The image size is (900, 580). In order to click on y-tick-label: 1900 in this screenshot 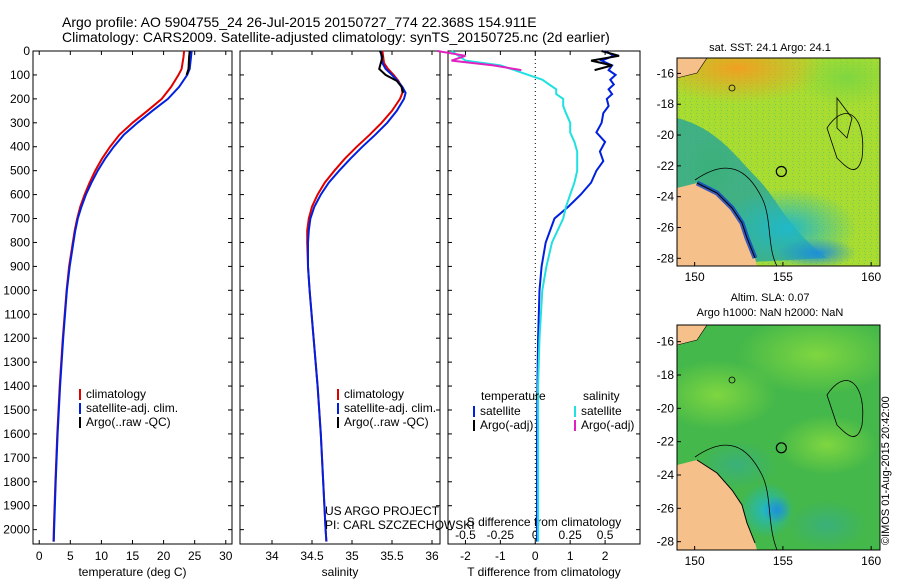, I will do `click(16, 506)`.